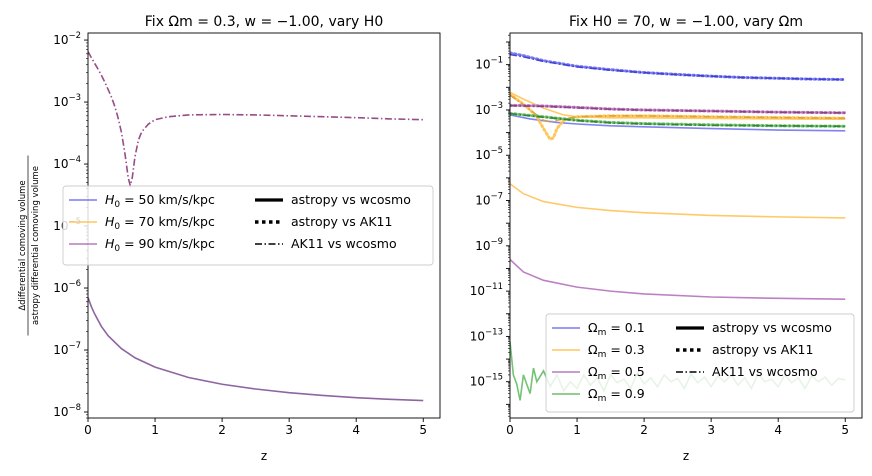 Image resolution: width=872 pixels, height=476 pixels. Describe the element at coordinates (489, 64) in the screenshot. I see `y-tick-label: 10⁻¹` at that location.